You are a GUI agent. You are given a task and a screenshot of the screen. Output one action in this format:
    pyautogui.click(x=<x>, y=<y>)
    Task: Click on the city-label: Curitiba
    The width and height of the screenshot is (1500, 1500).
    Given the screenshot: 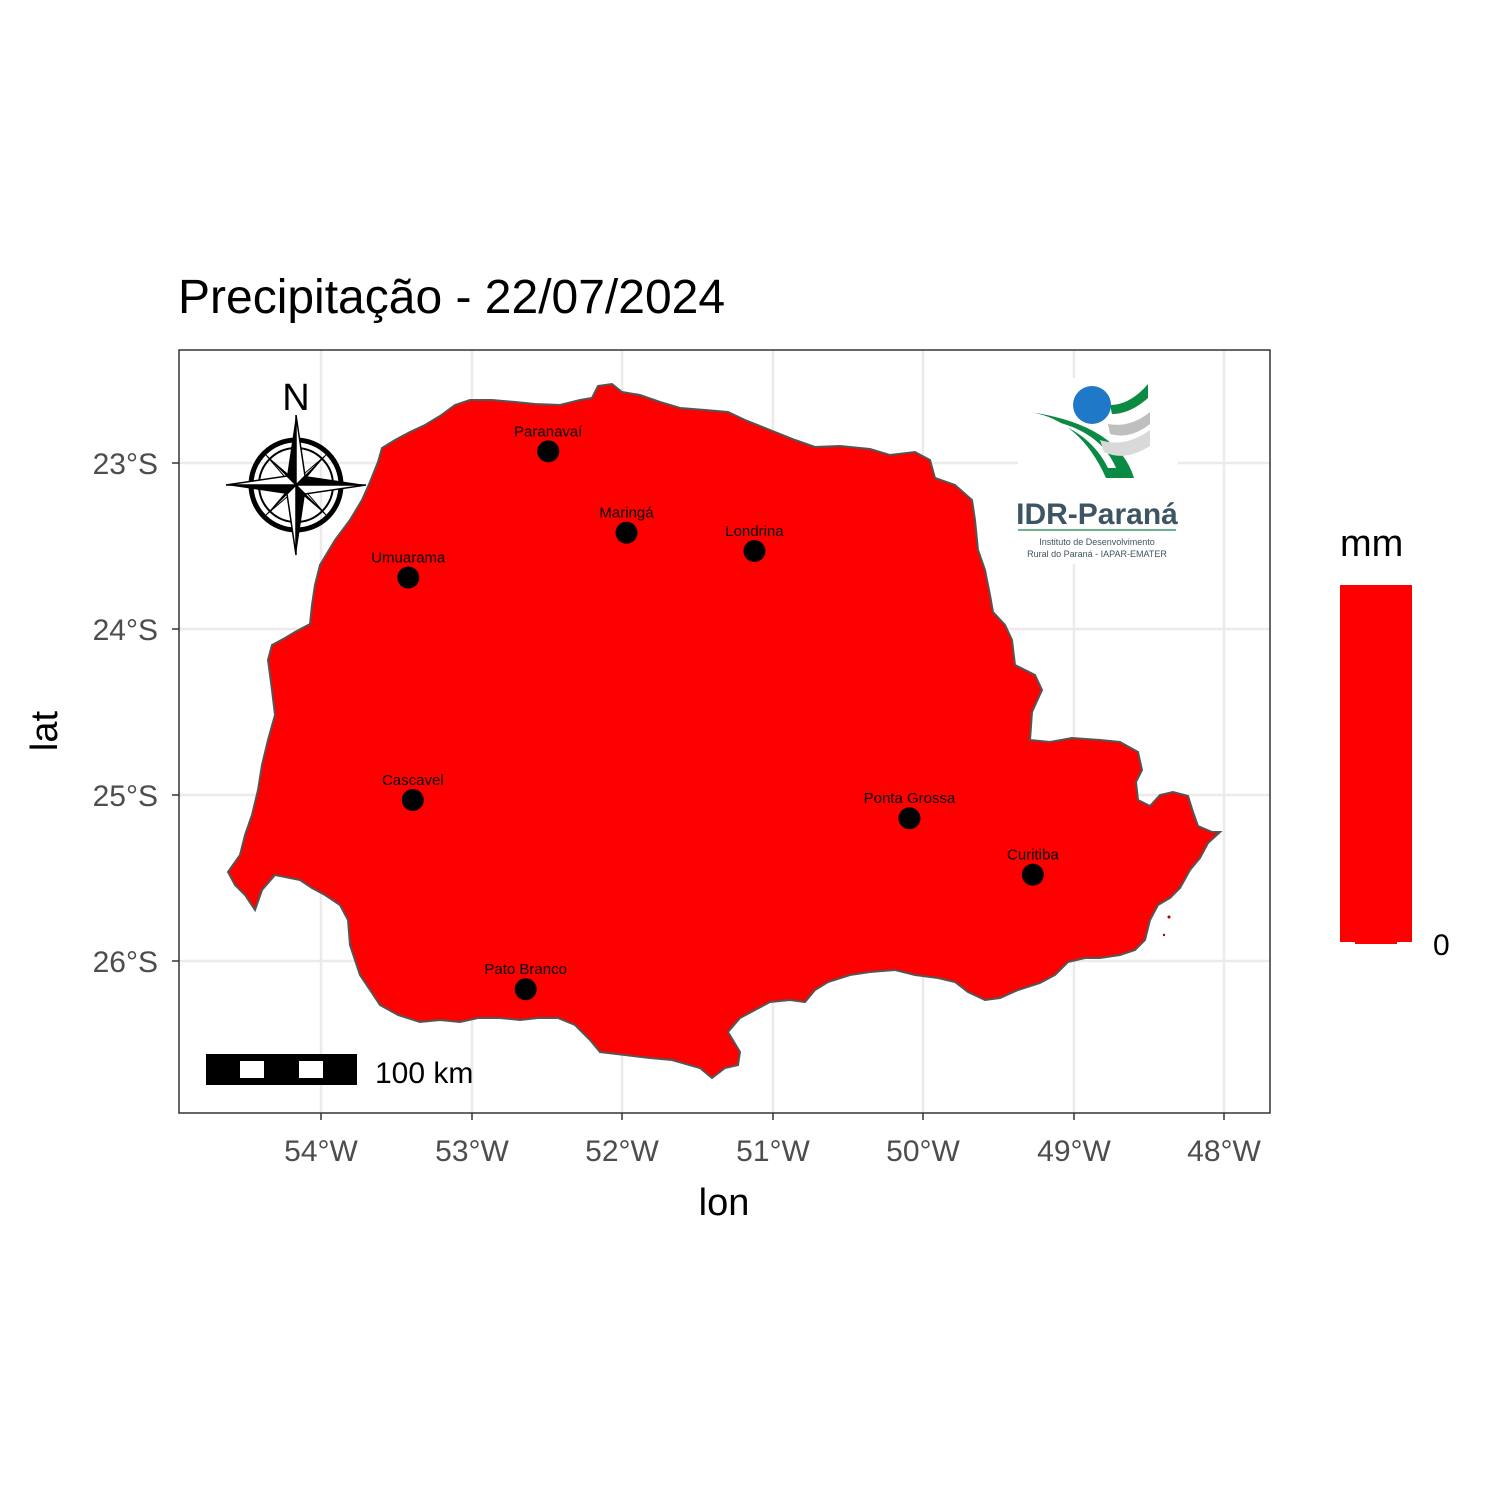 What is the action you would take?
    pyautogui.click(x=1033, y=855)
    